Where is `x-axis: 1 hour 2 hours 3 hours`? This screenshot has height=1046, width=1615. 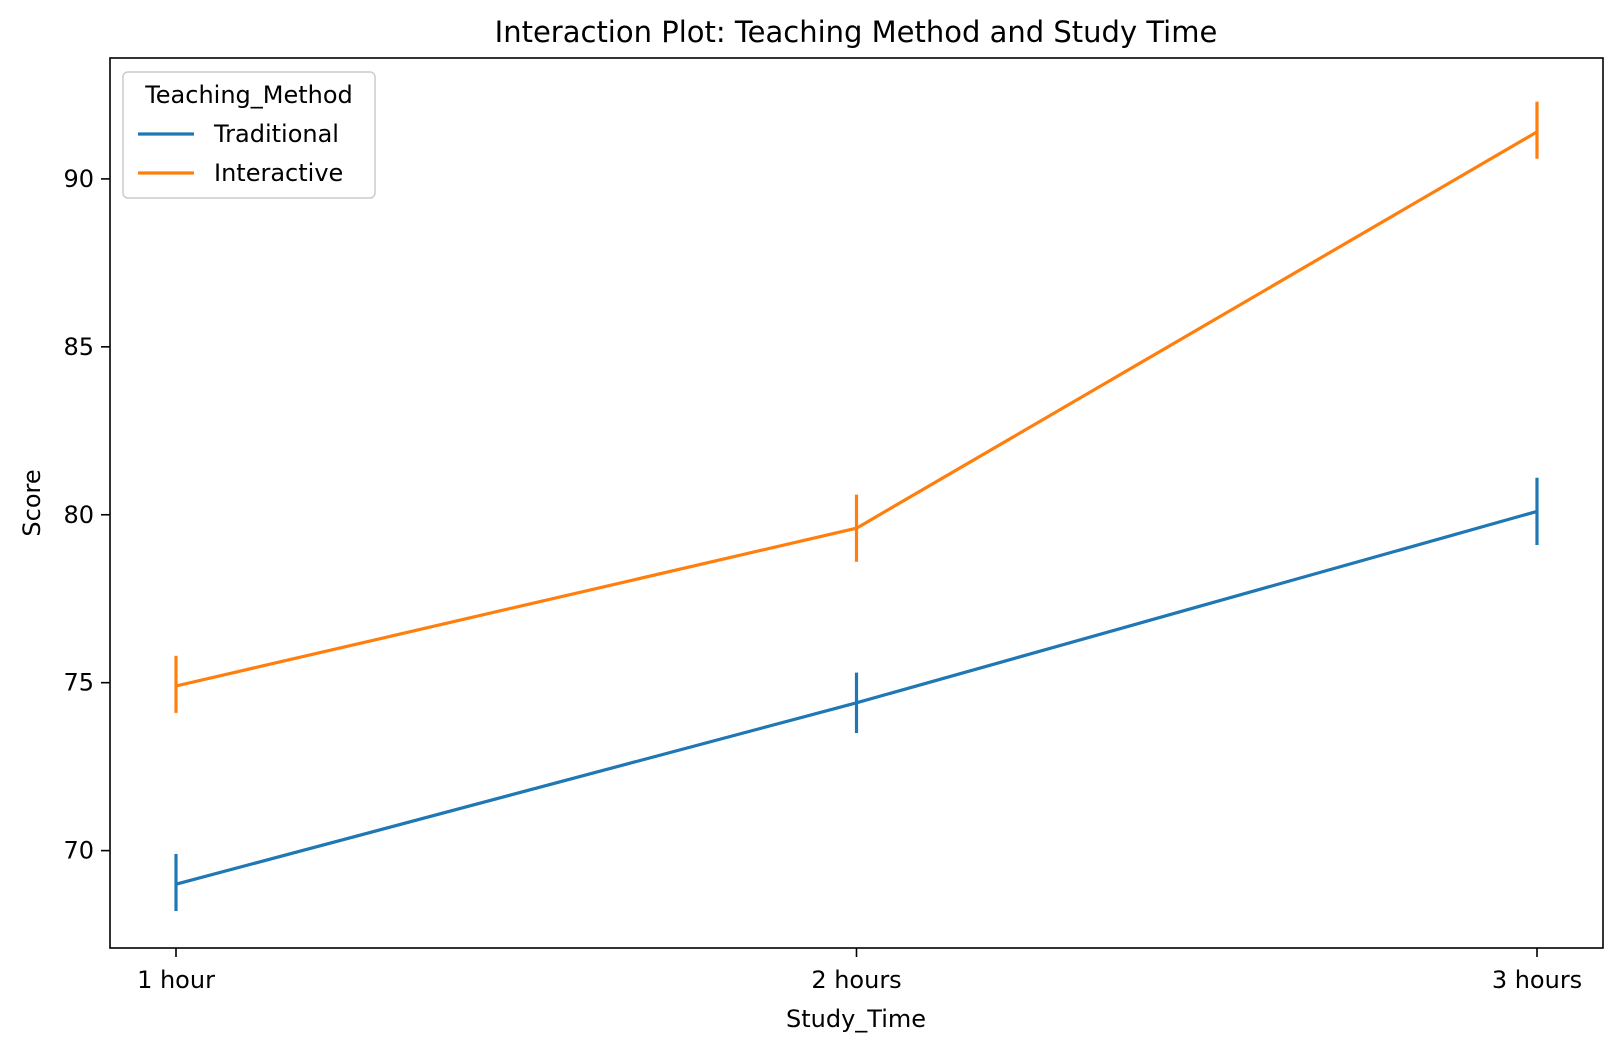 x-axis: 1 hour 2 hours 3 hours is located at coordinates (859, 971).